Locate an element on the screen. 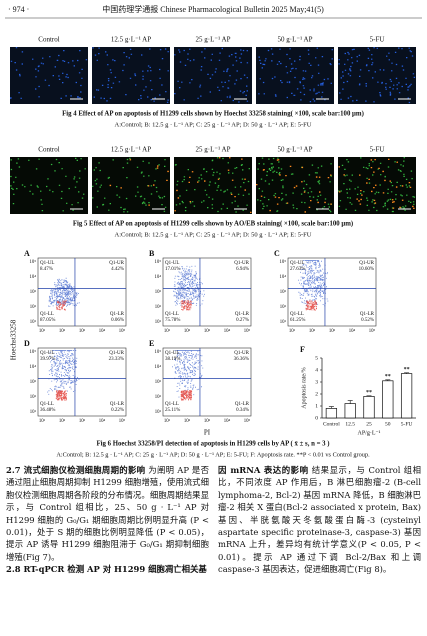 This screenshot has width=427, height=636. y-axis-label: Hoechst33258 is located at coordinates (14, 339).